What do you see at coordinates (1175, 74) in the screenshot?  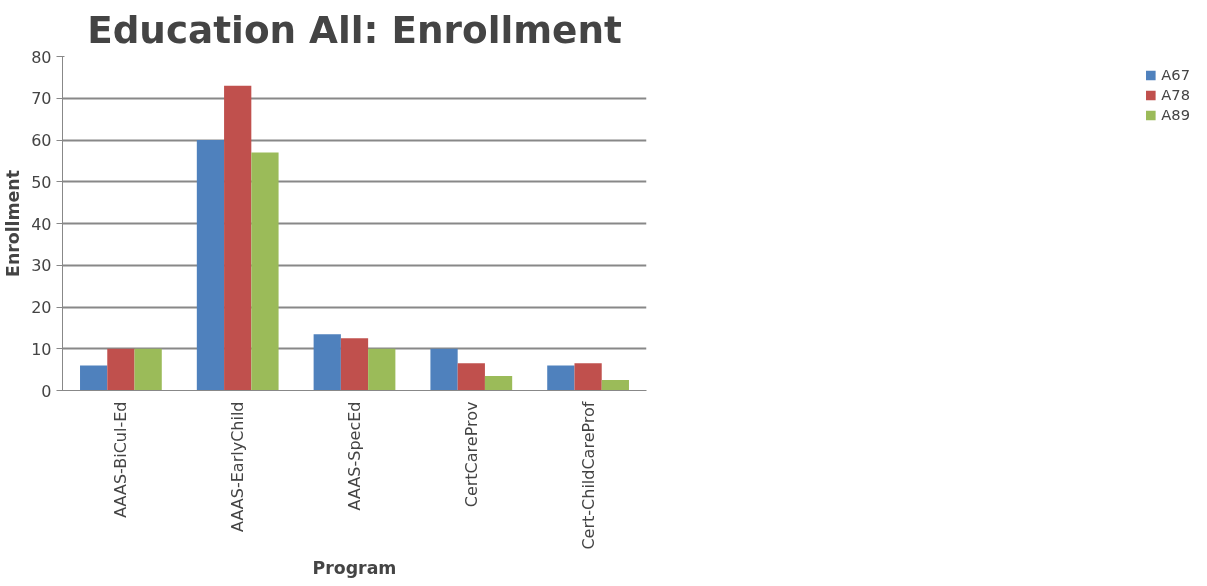 I see `legend-label: A67` at bounding box center [1175, 74].